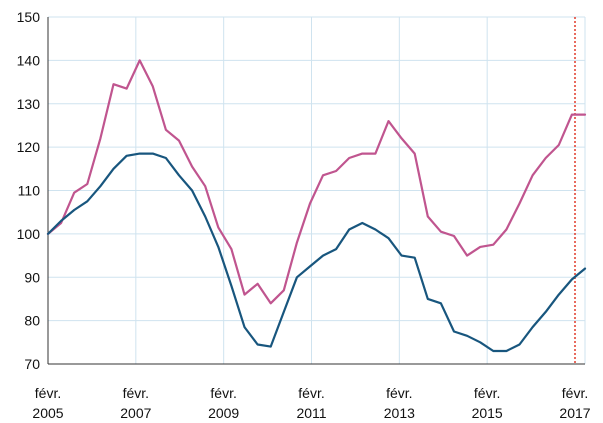 This screenshot has height=423, width=603. I want to click on x-tick-label-year: 2017, so click(574, 413).